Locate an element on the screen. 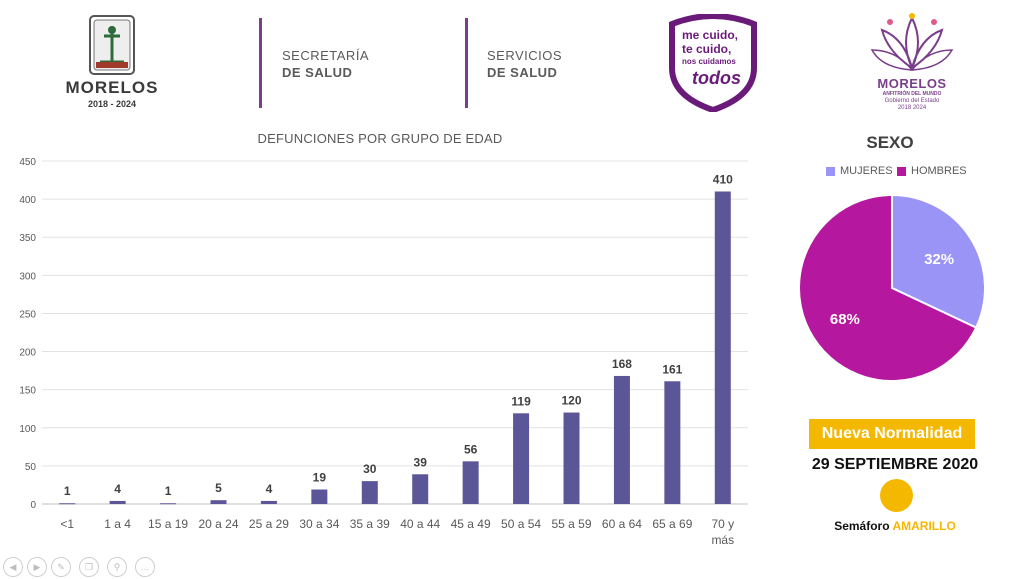  legend-item-hombres: HOMBRES is located at coordinates (932, 171).